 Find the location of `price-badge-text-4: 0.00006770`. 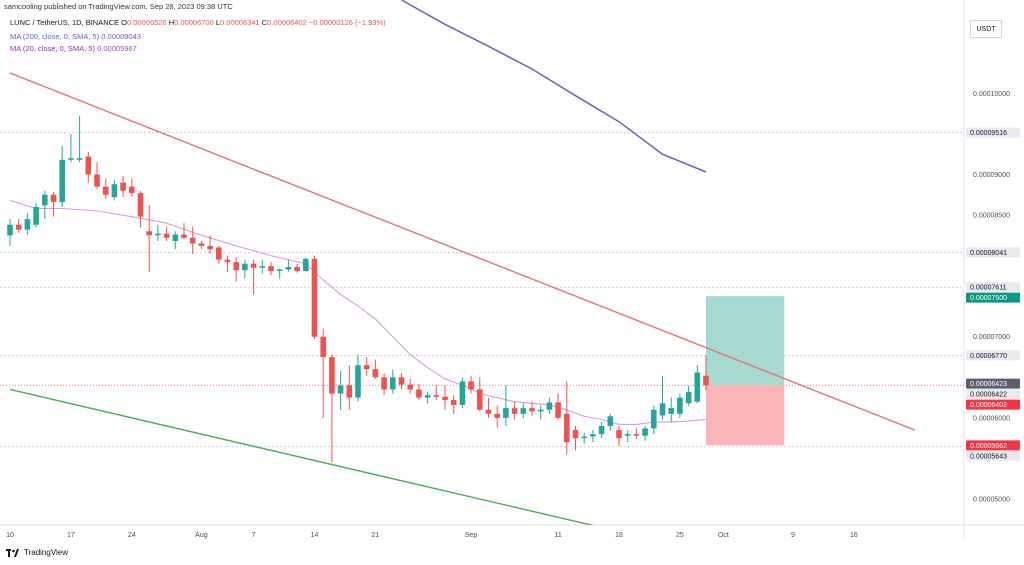

price-badge-text-4: 0.00006770 is located at coordinates (988, 356).